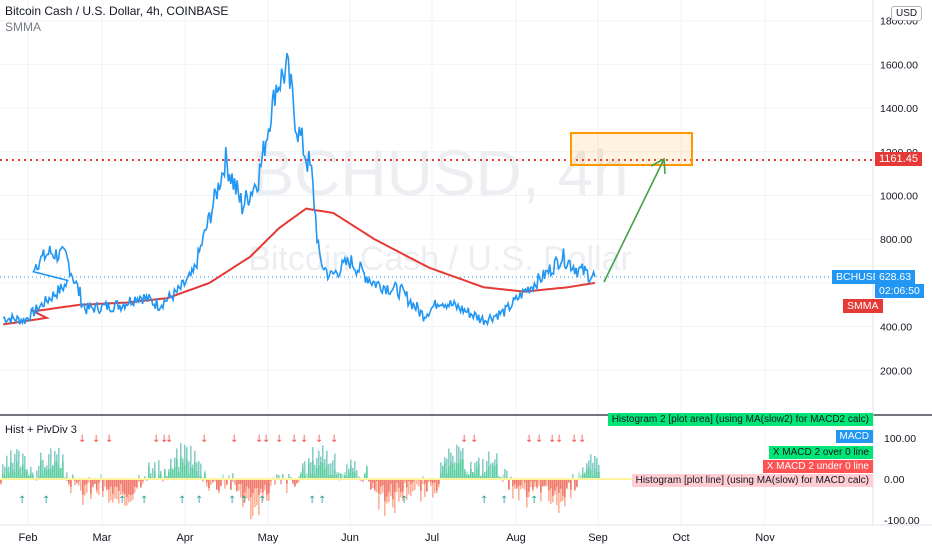 This screenshot has height=550, width=932. What do you see at coordinates (896, 328) in the screenshot?
I see `price-tick-label: 400.00` at bounding box center [896, 328].